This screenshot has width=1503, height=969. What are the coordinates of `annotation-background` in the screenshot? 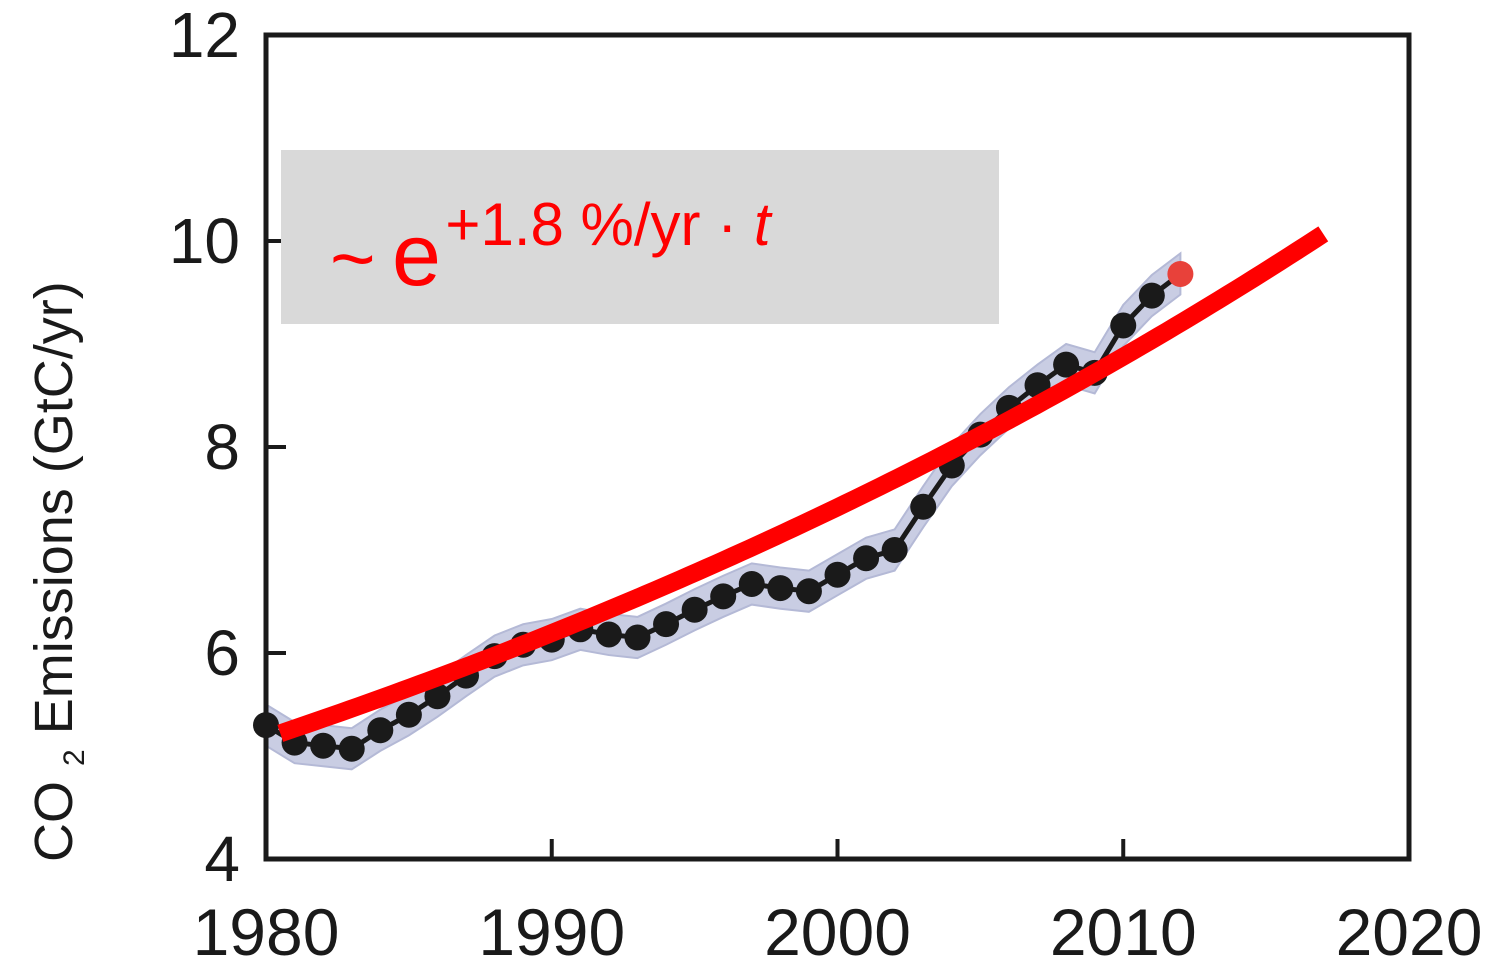 It's located at (640, 237).